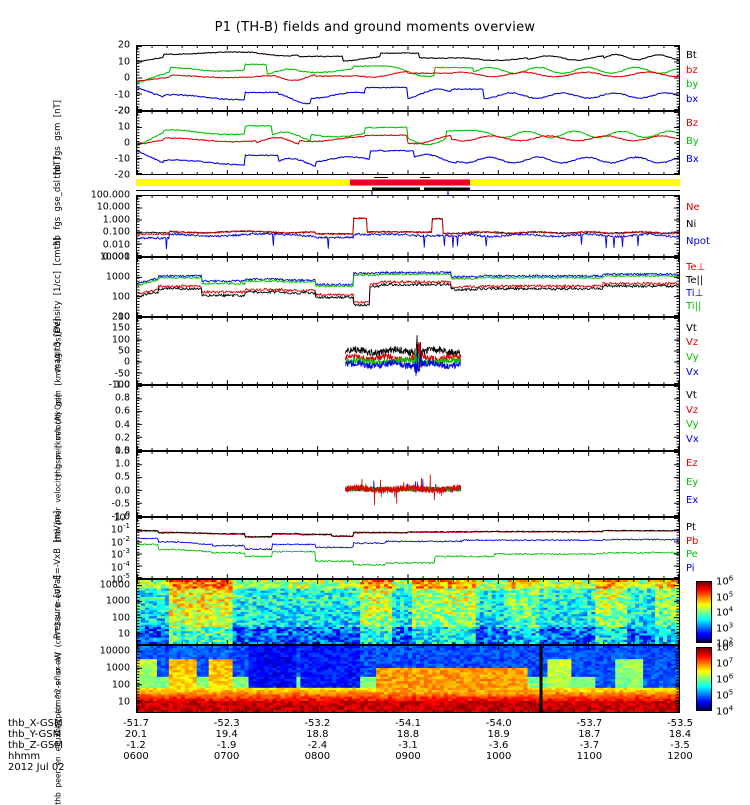 The image size is (750, 805). What do you see at coordinates (408, 351) in the screenshot?
I see `panel-peir-velocity` at bounding box center [408, 351].